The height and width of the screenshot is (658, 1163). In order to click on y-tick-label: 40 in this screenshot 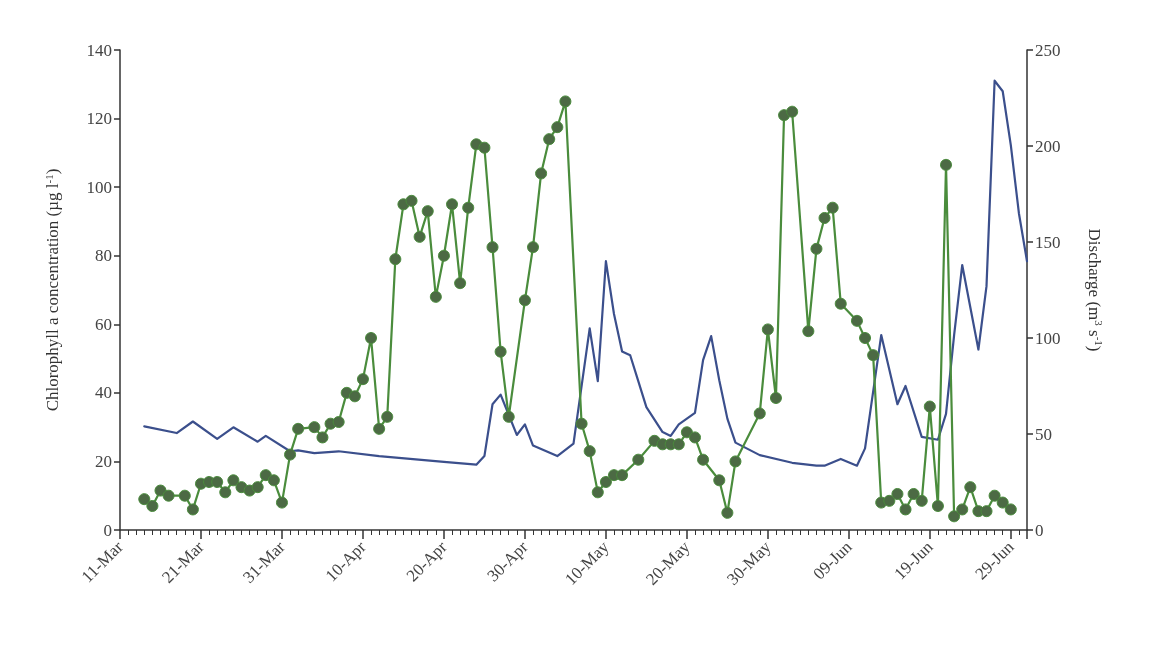, I will do `click(103, 393)`.